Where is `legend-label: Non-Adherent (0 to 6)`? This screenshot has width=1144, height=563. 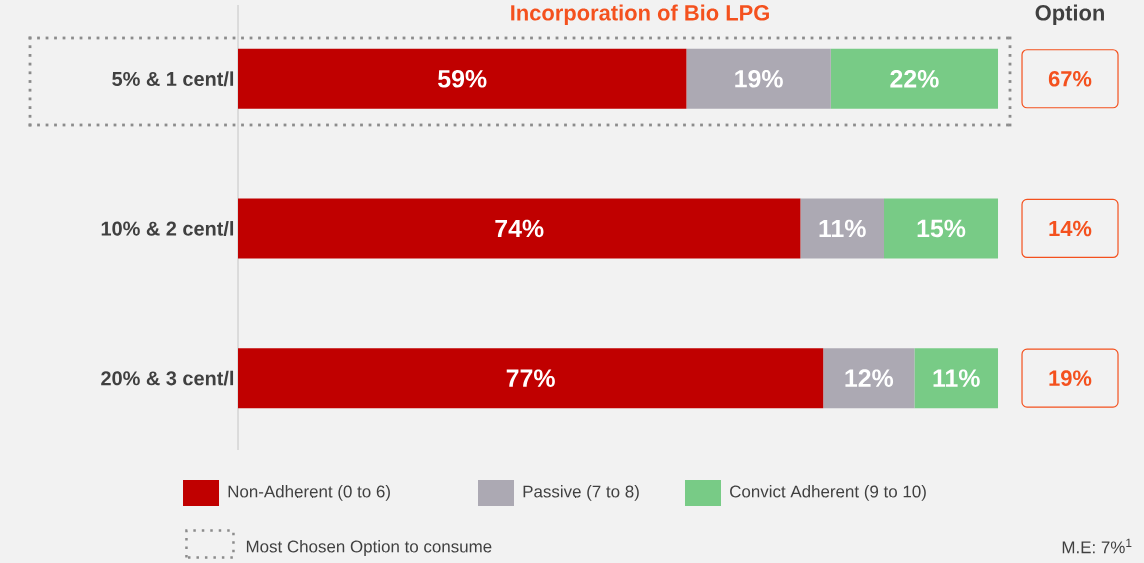
legend-label: Non-Adherent (0 to 6) is located at coordinates (309, 493).